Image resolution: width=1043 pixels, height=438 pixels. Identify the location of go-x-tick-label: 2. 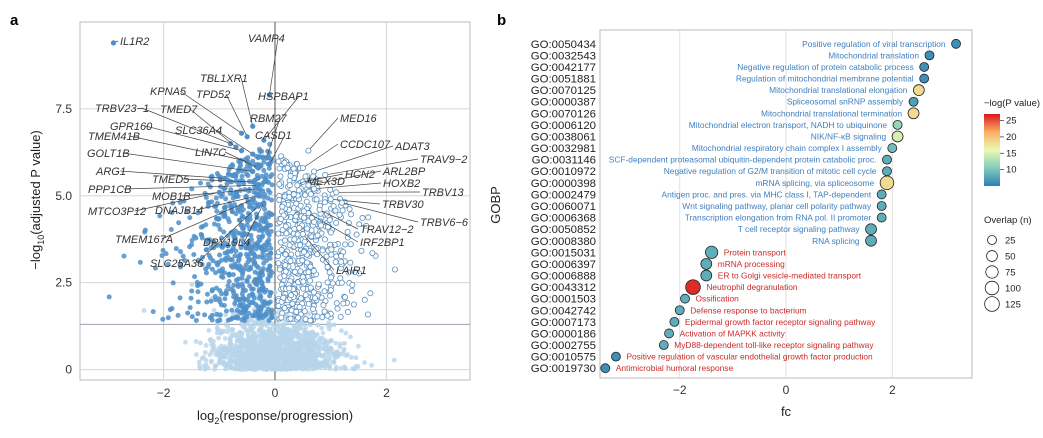
(892, 390).